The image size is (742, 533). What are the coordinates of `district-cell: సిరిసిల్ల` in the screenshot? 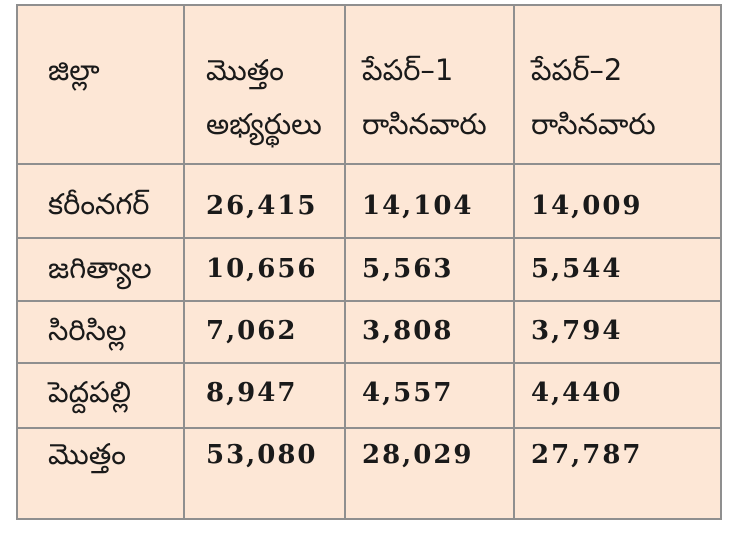 It's located at (87, 330).